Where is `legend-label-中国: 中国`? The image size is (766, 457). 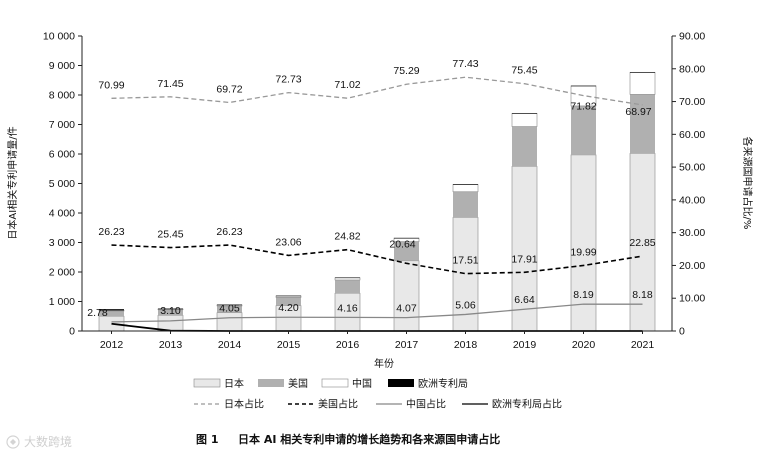
legend-label-中国: 中国 is located at coordinates (362, 383).